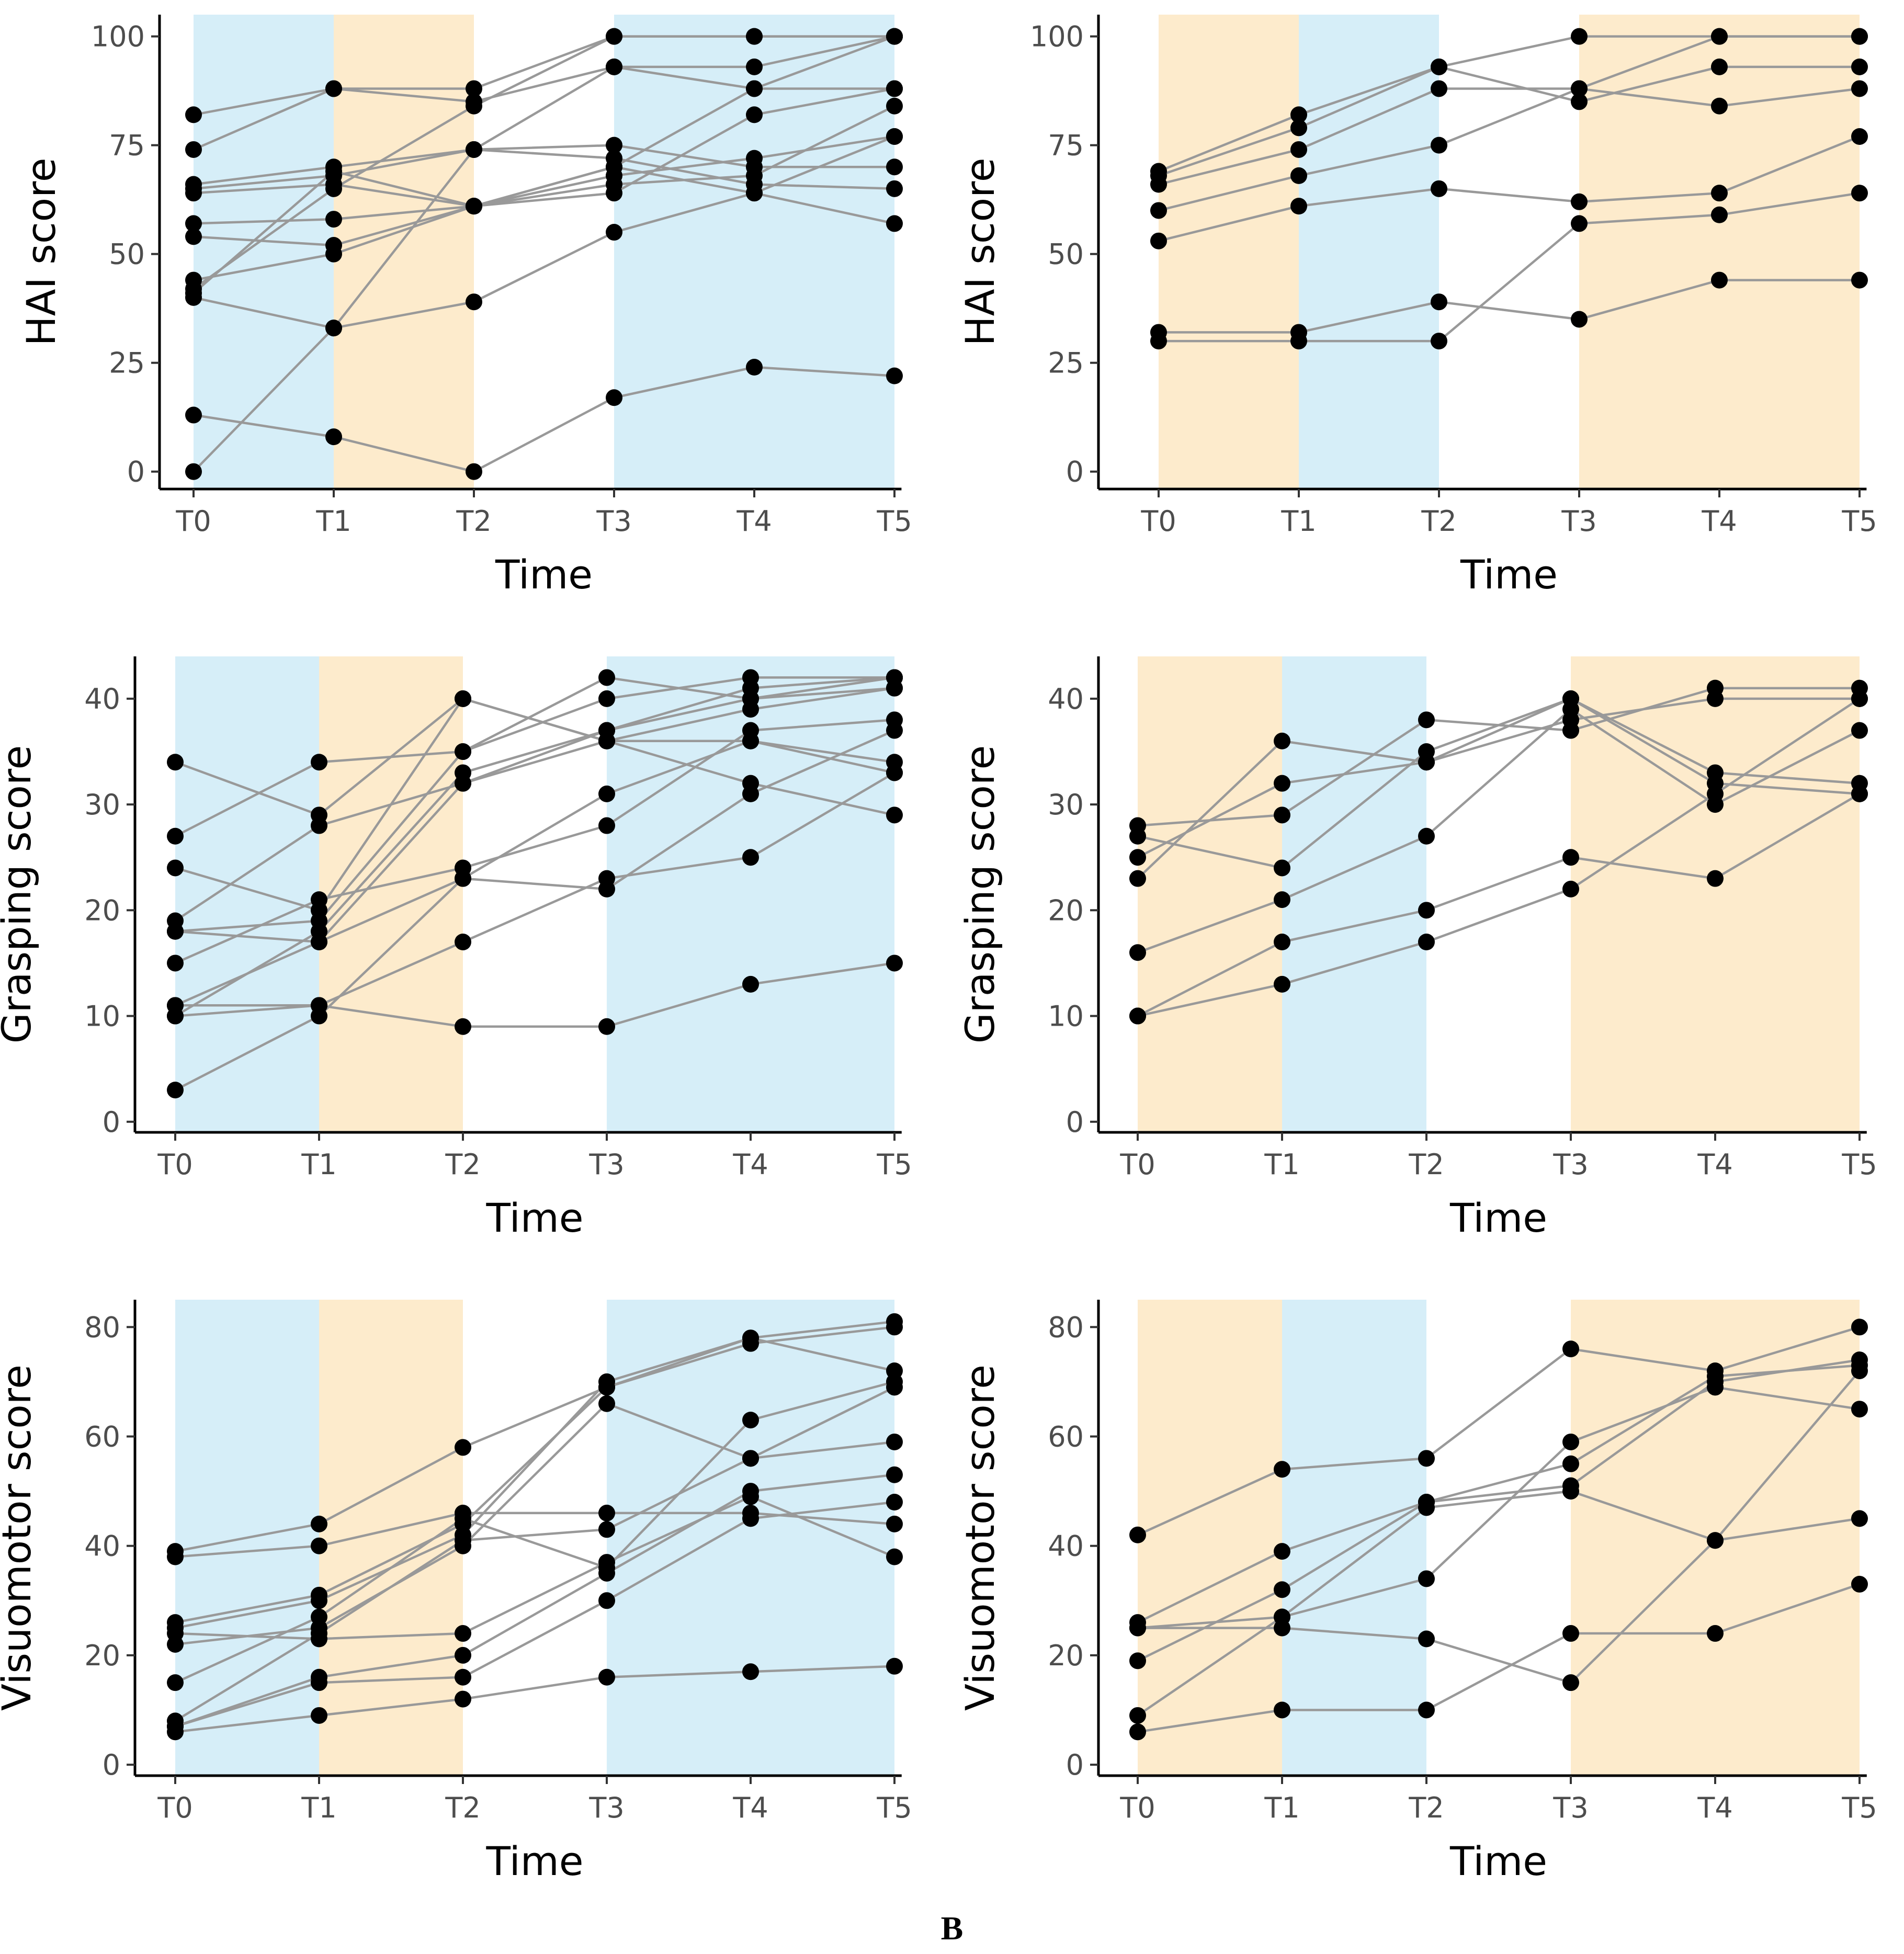 This screenshot has width=1904, height=1954. What do you see at coordinates (606, 1600) in the screenshot?
I see `data-point-10-T3` at bounding box center [606, 1600].